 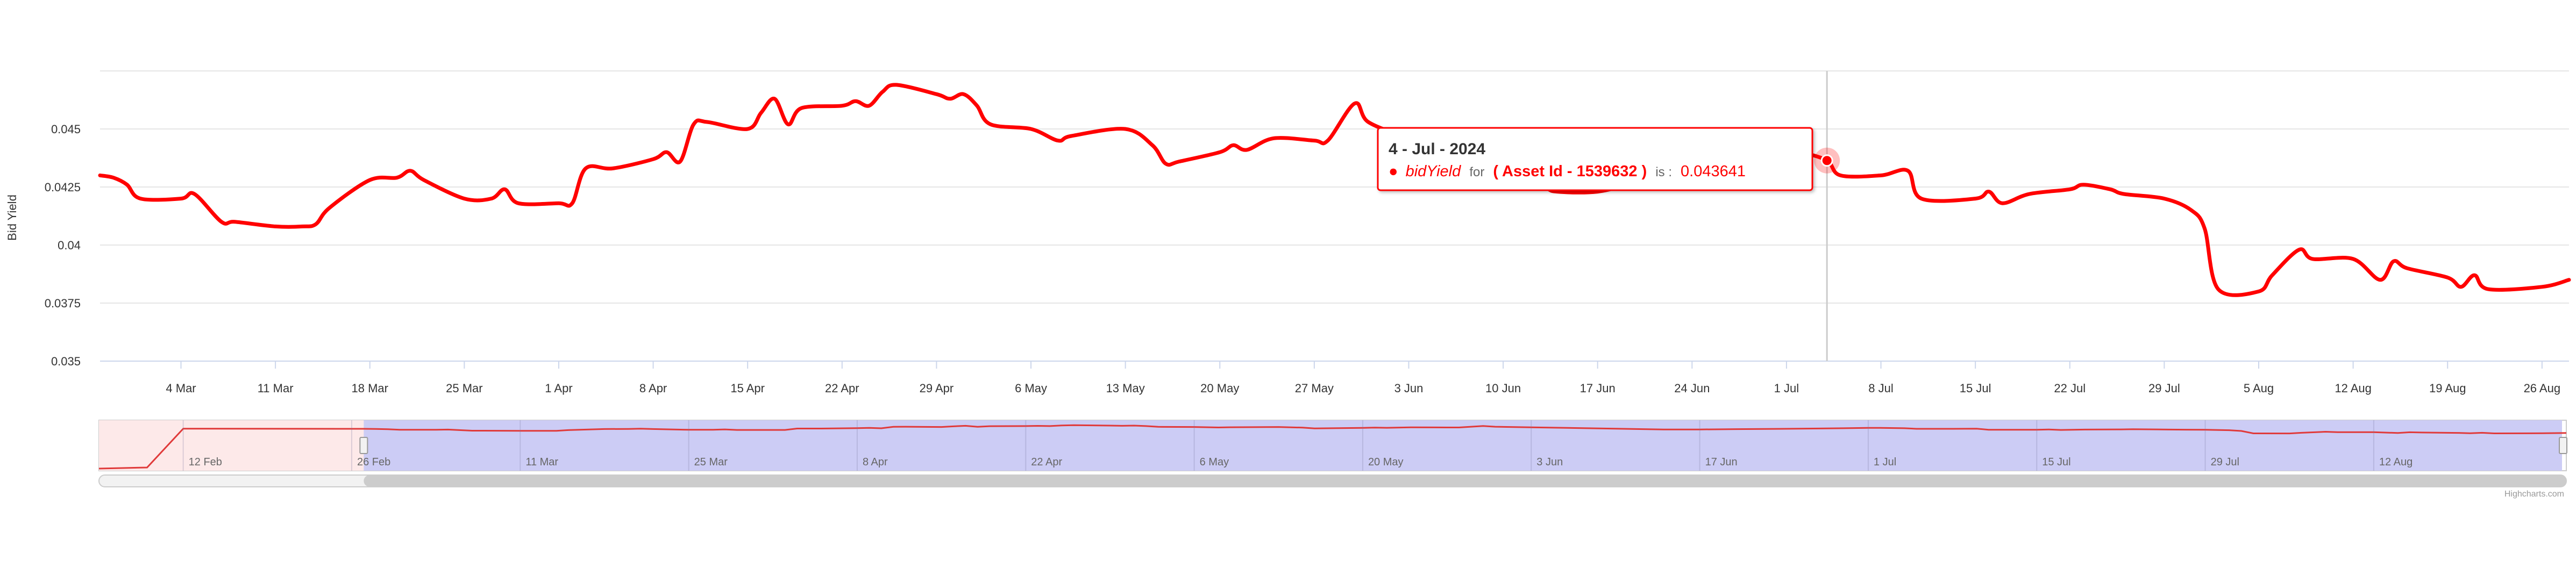 I want to click on x-tick-label: 1 Jul, so click(x=1786, y=388).